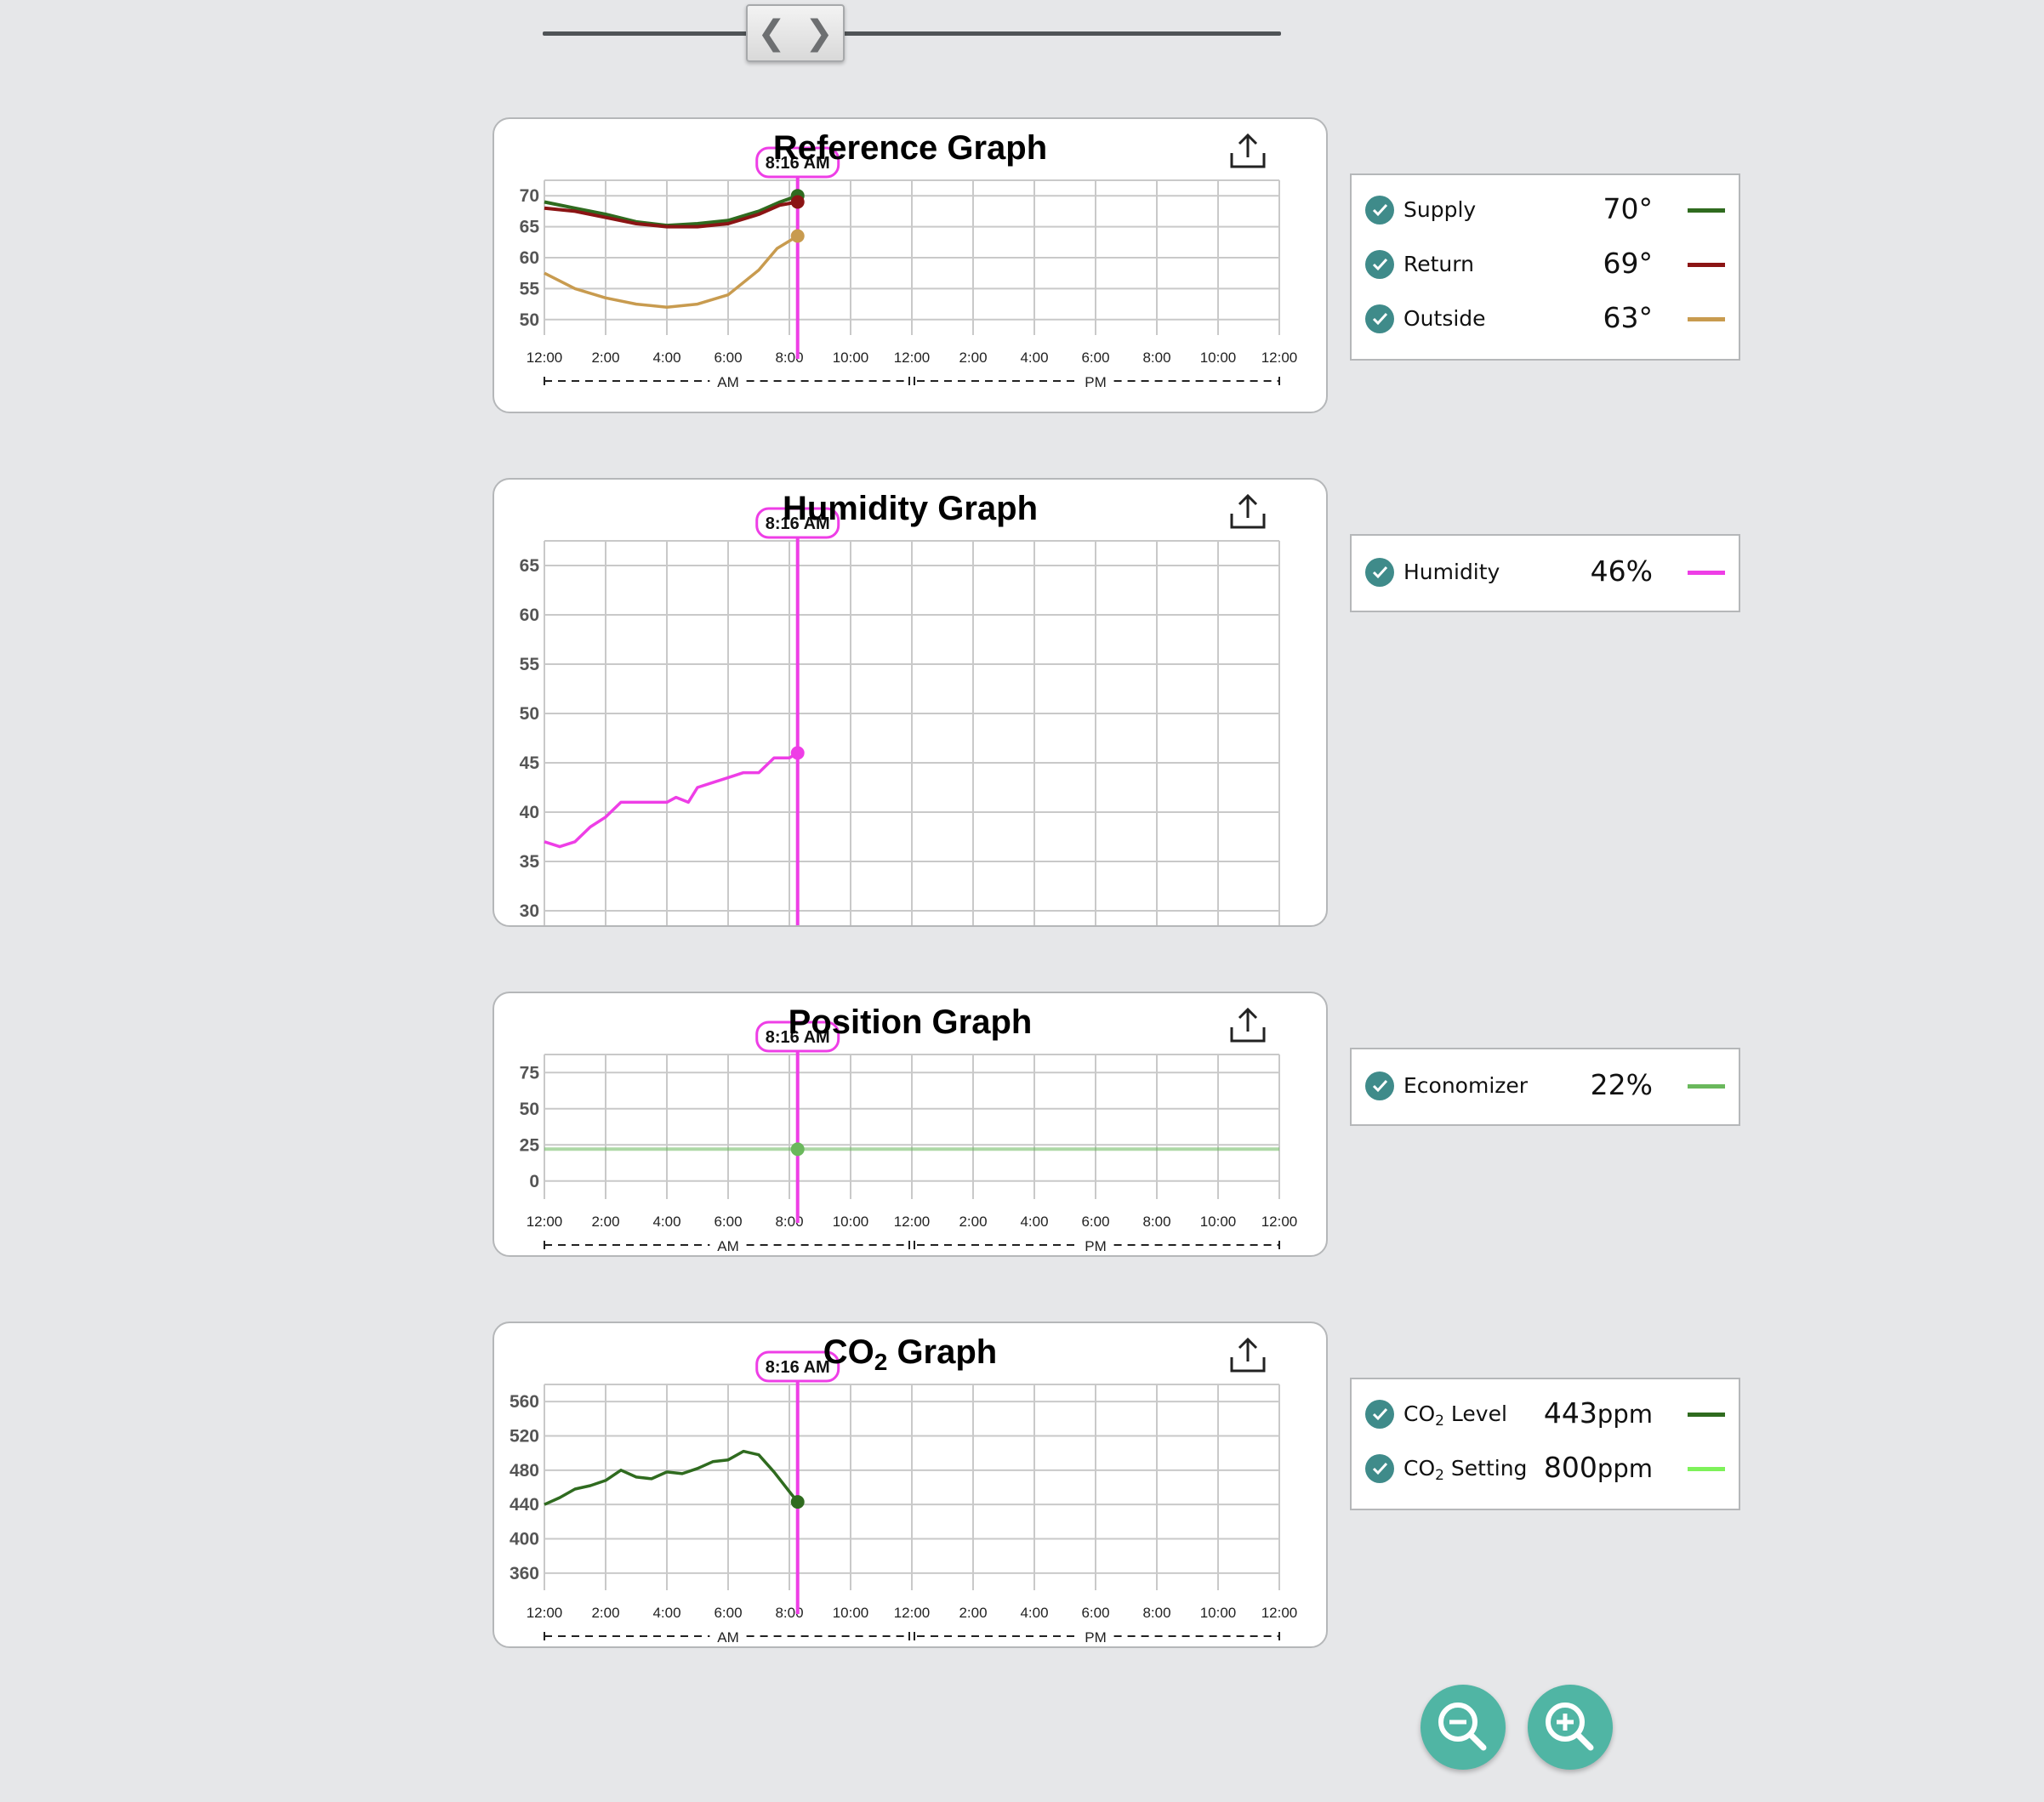 Image resolution: width=2044 pixels, height=1802 pixels. I want to click on chevron-right-icon: ❯, so click(819, 33).